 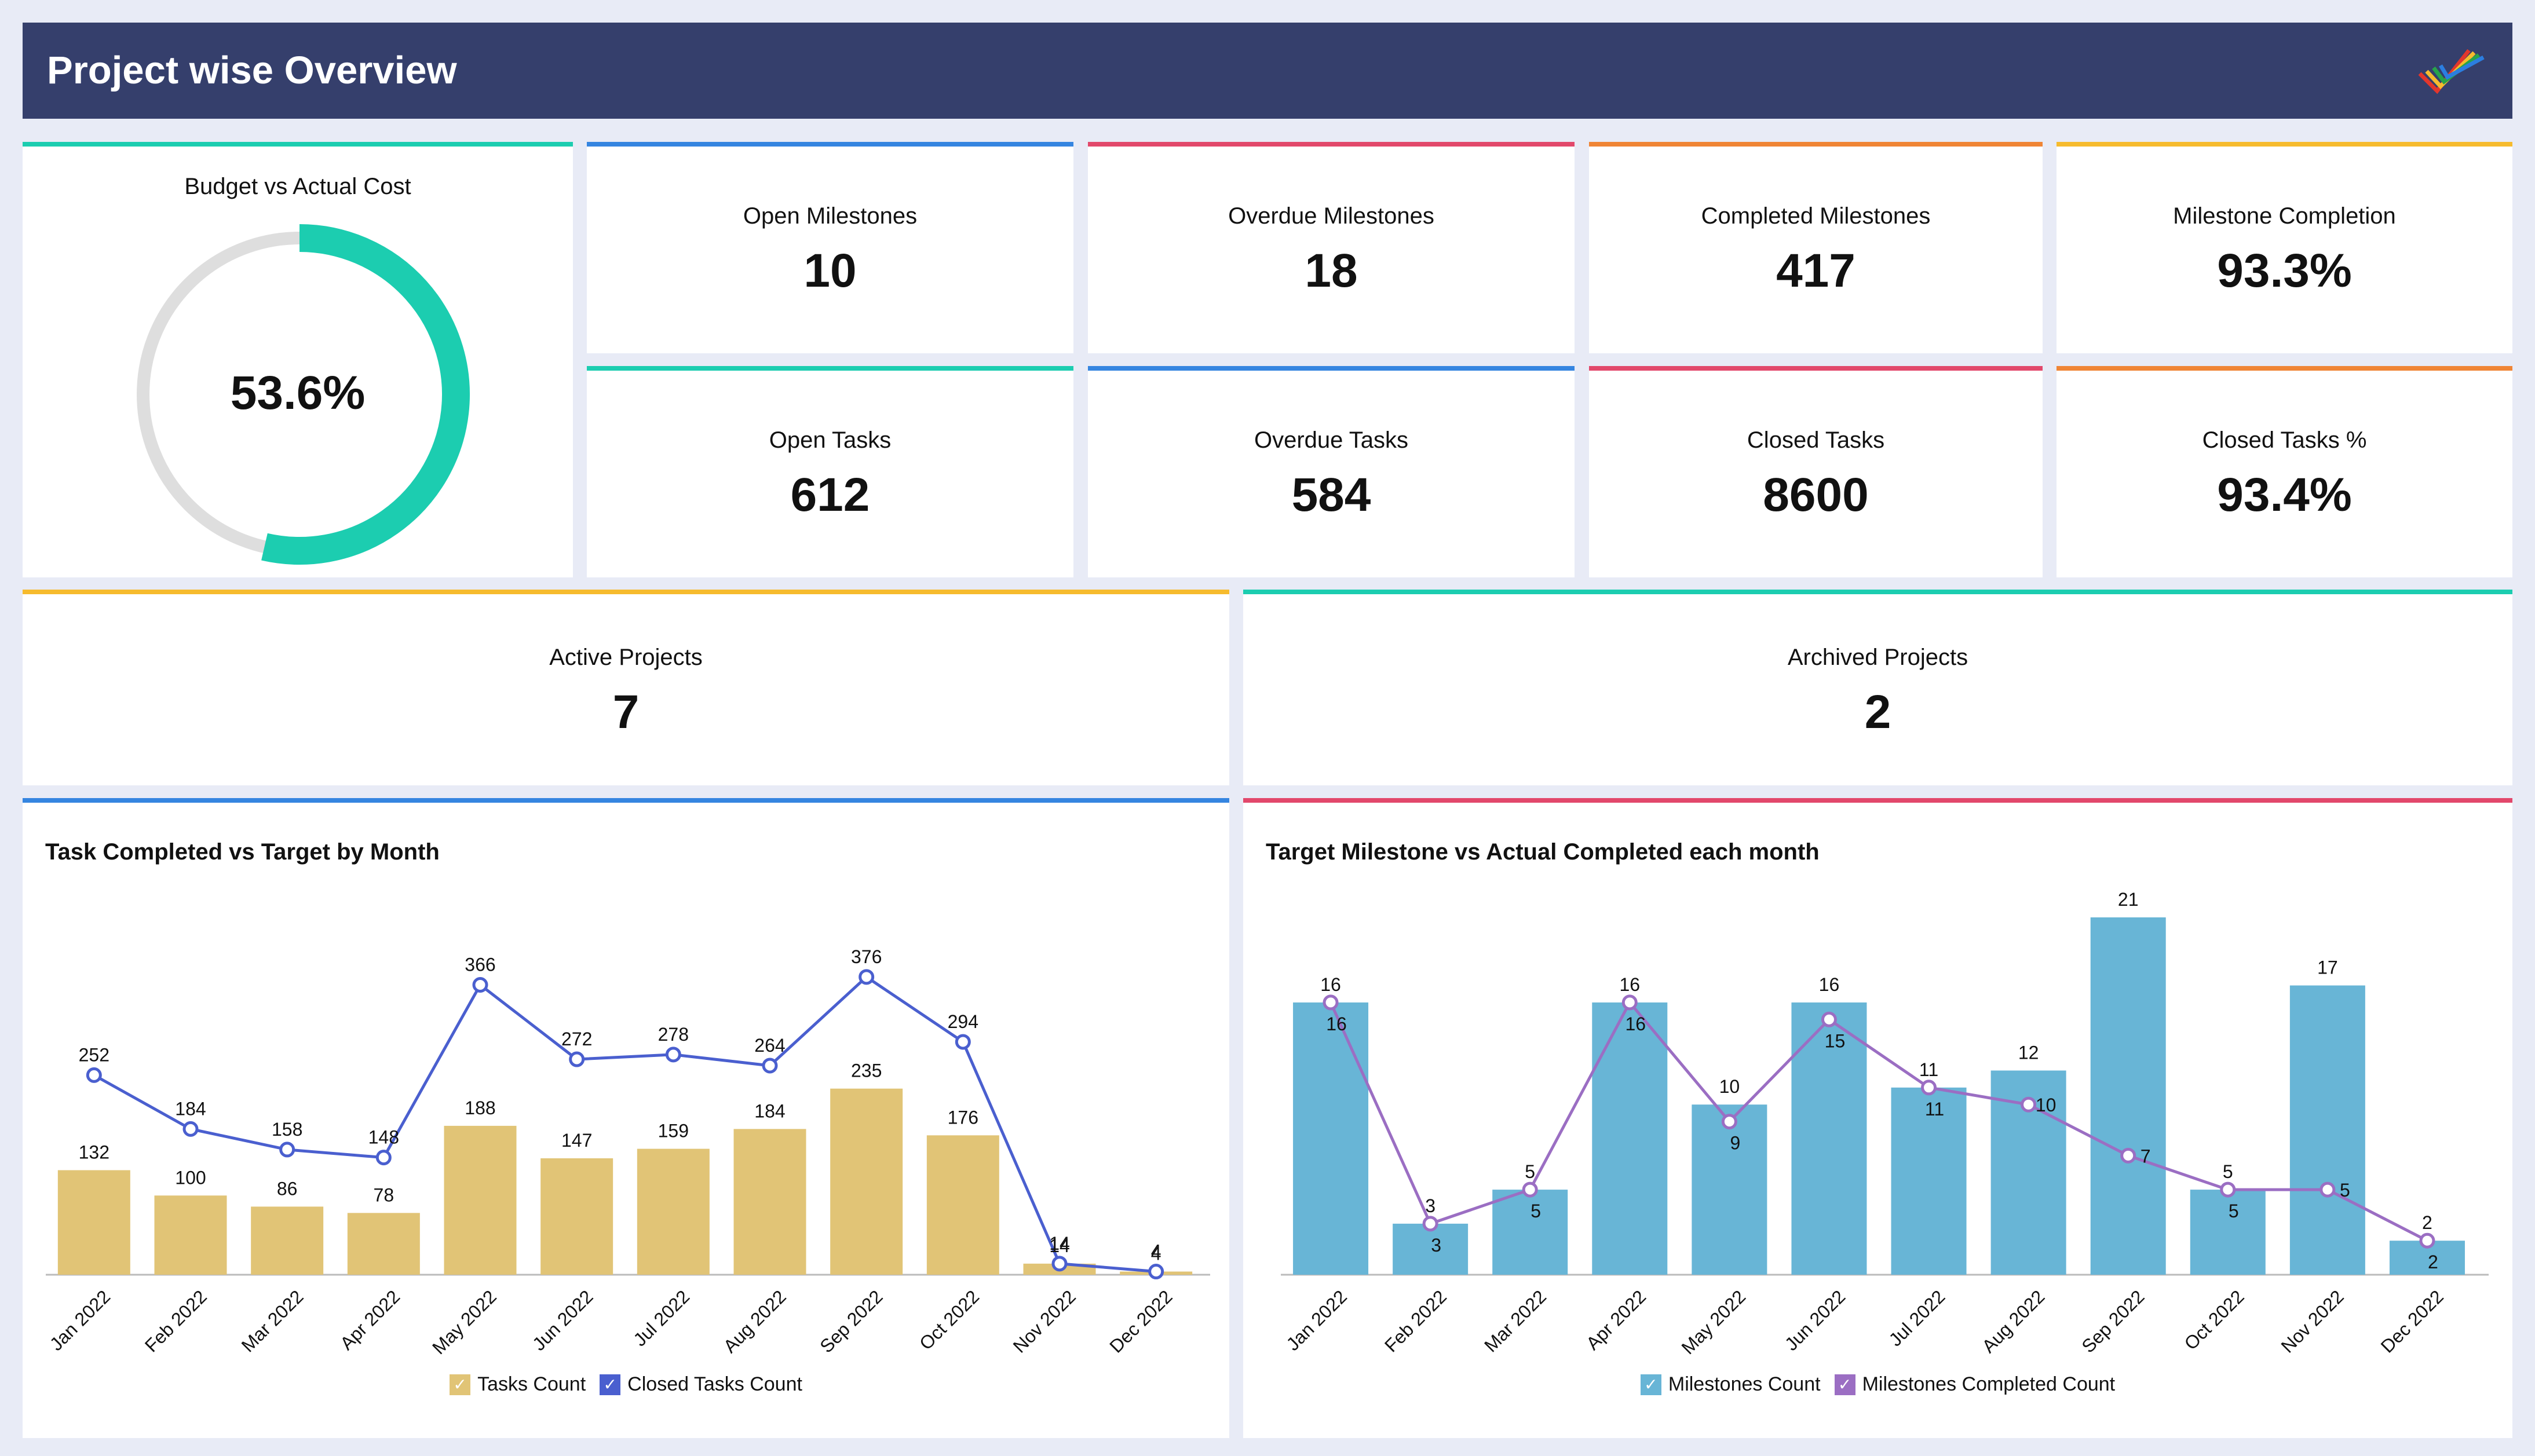 What do you see at coordinates (480, 965) in the screenshot?
I see `line-data-label: 366` at bounding box center [480, 965].